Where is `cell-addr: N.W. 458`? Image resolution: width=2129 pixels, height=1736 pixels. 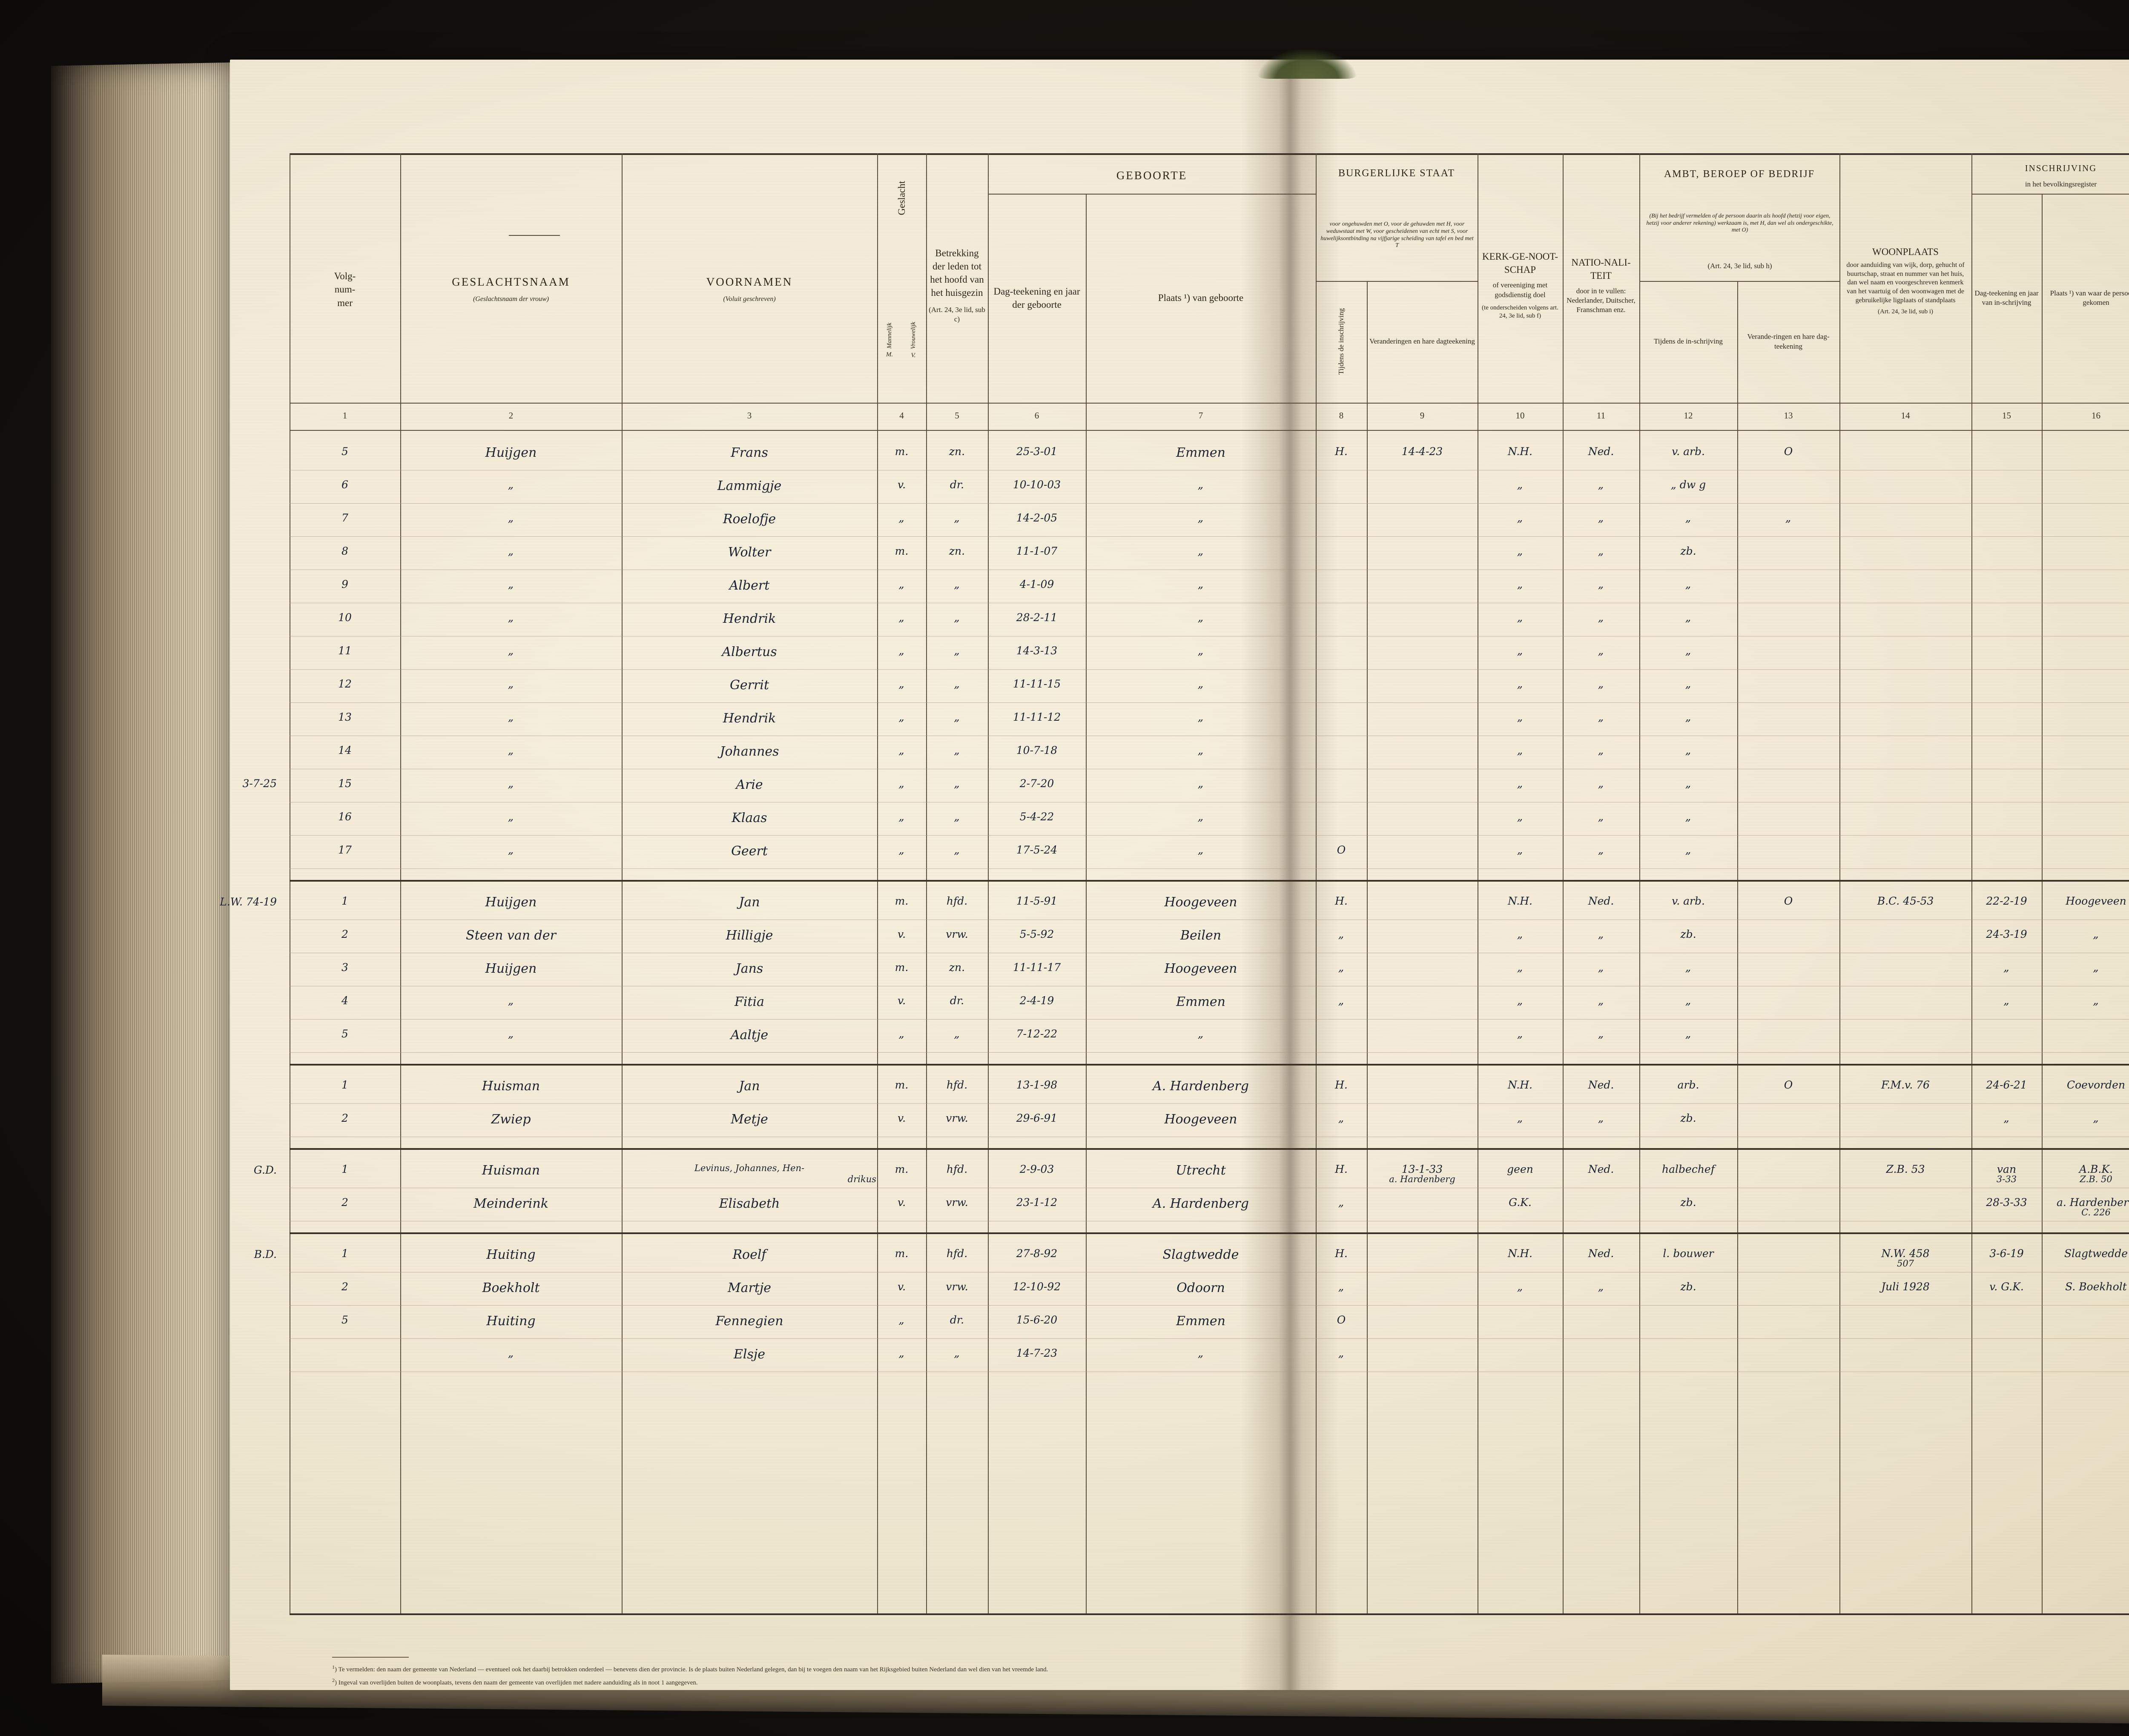 cell-addr: N.W. 458 is located at coordinates (1906, 1253).